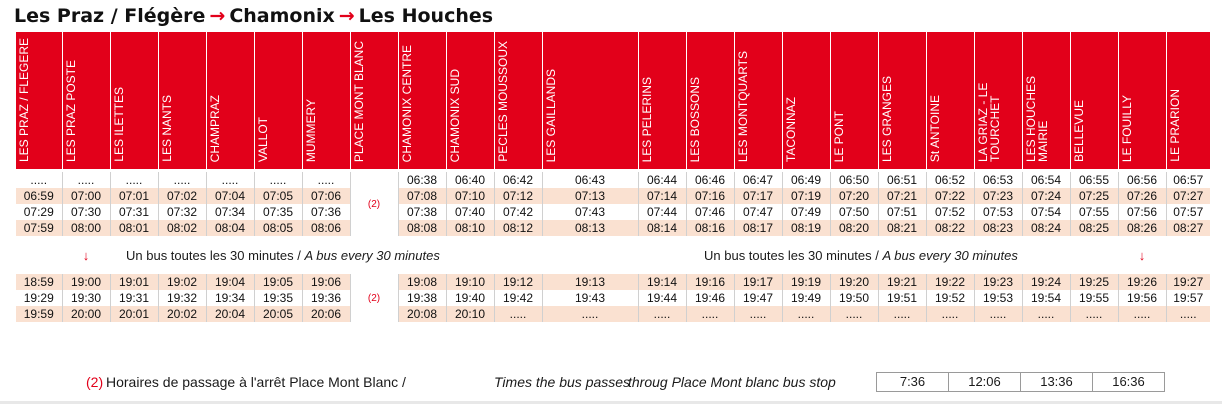  What do you see at coordinates (1187, 100) in the screenshot?
I see `stop-header: LE PRARION` at bounding box center [1187, 100].